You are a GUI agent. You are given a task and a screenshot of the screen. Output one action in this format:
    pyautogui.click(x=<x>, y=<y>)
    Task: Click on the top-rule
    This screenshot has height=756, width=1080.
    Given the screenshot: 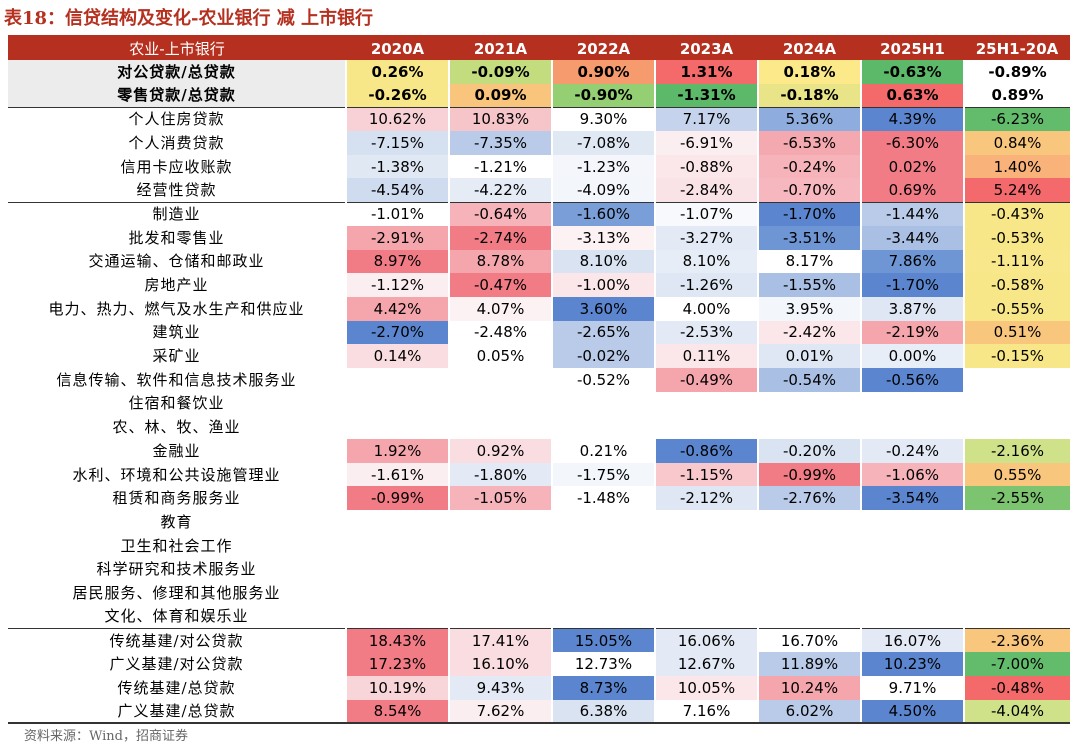 What is the action you would take?
    pyautogui.click(x=539, y=36)
    